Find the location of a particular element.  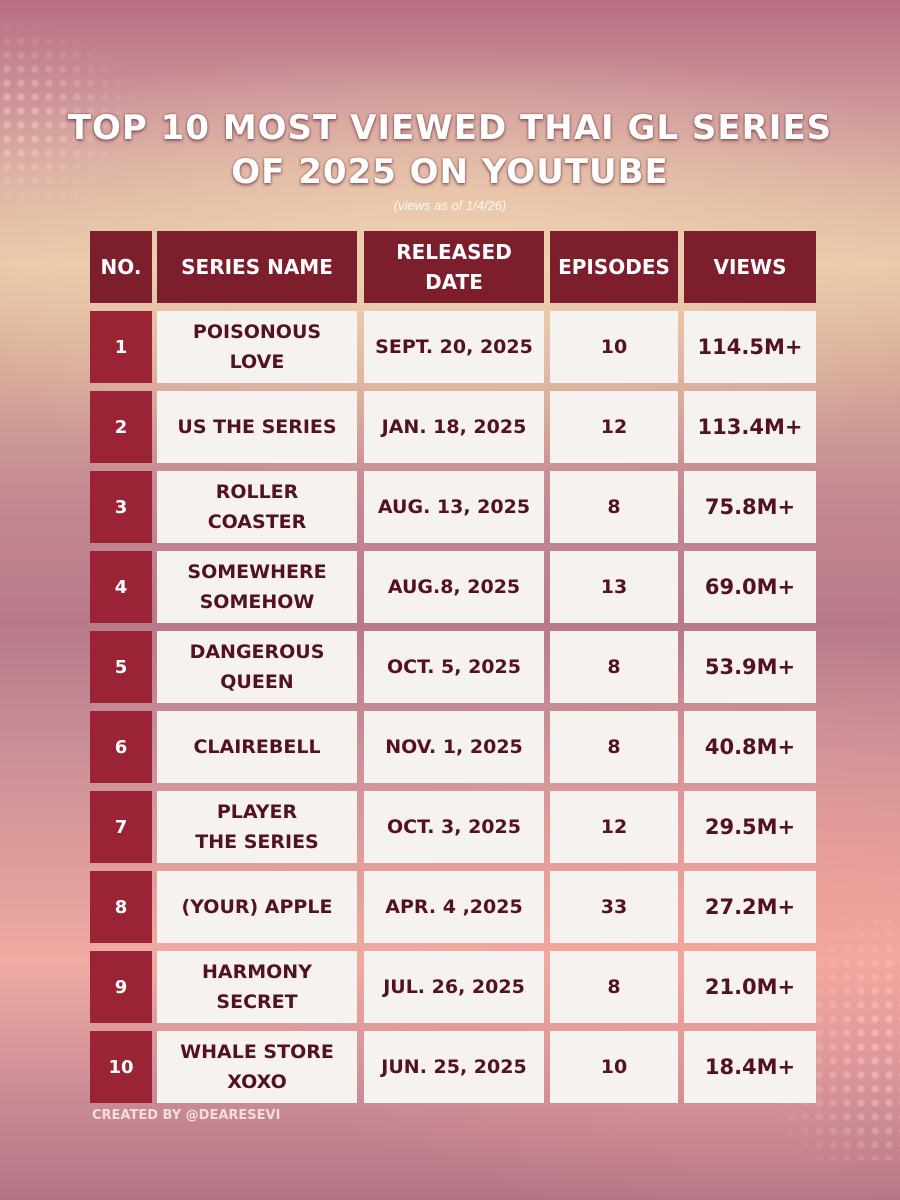

released-date: NOV. 1, 2025 is located at coordinates (454, 747).